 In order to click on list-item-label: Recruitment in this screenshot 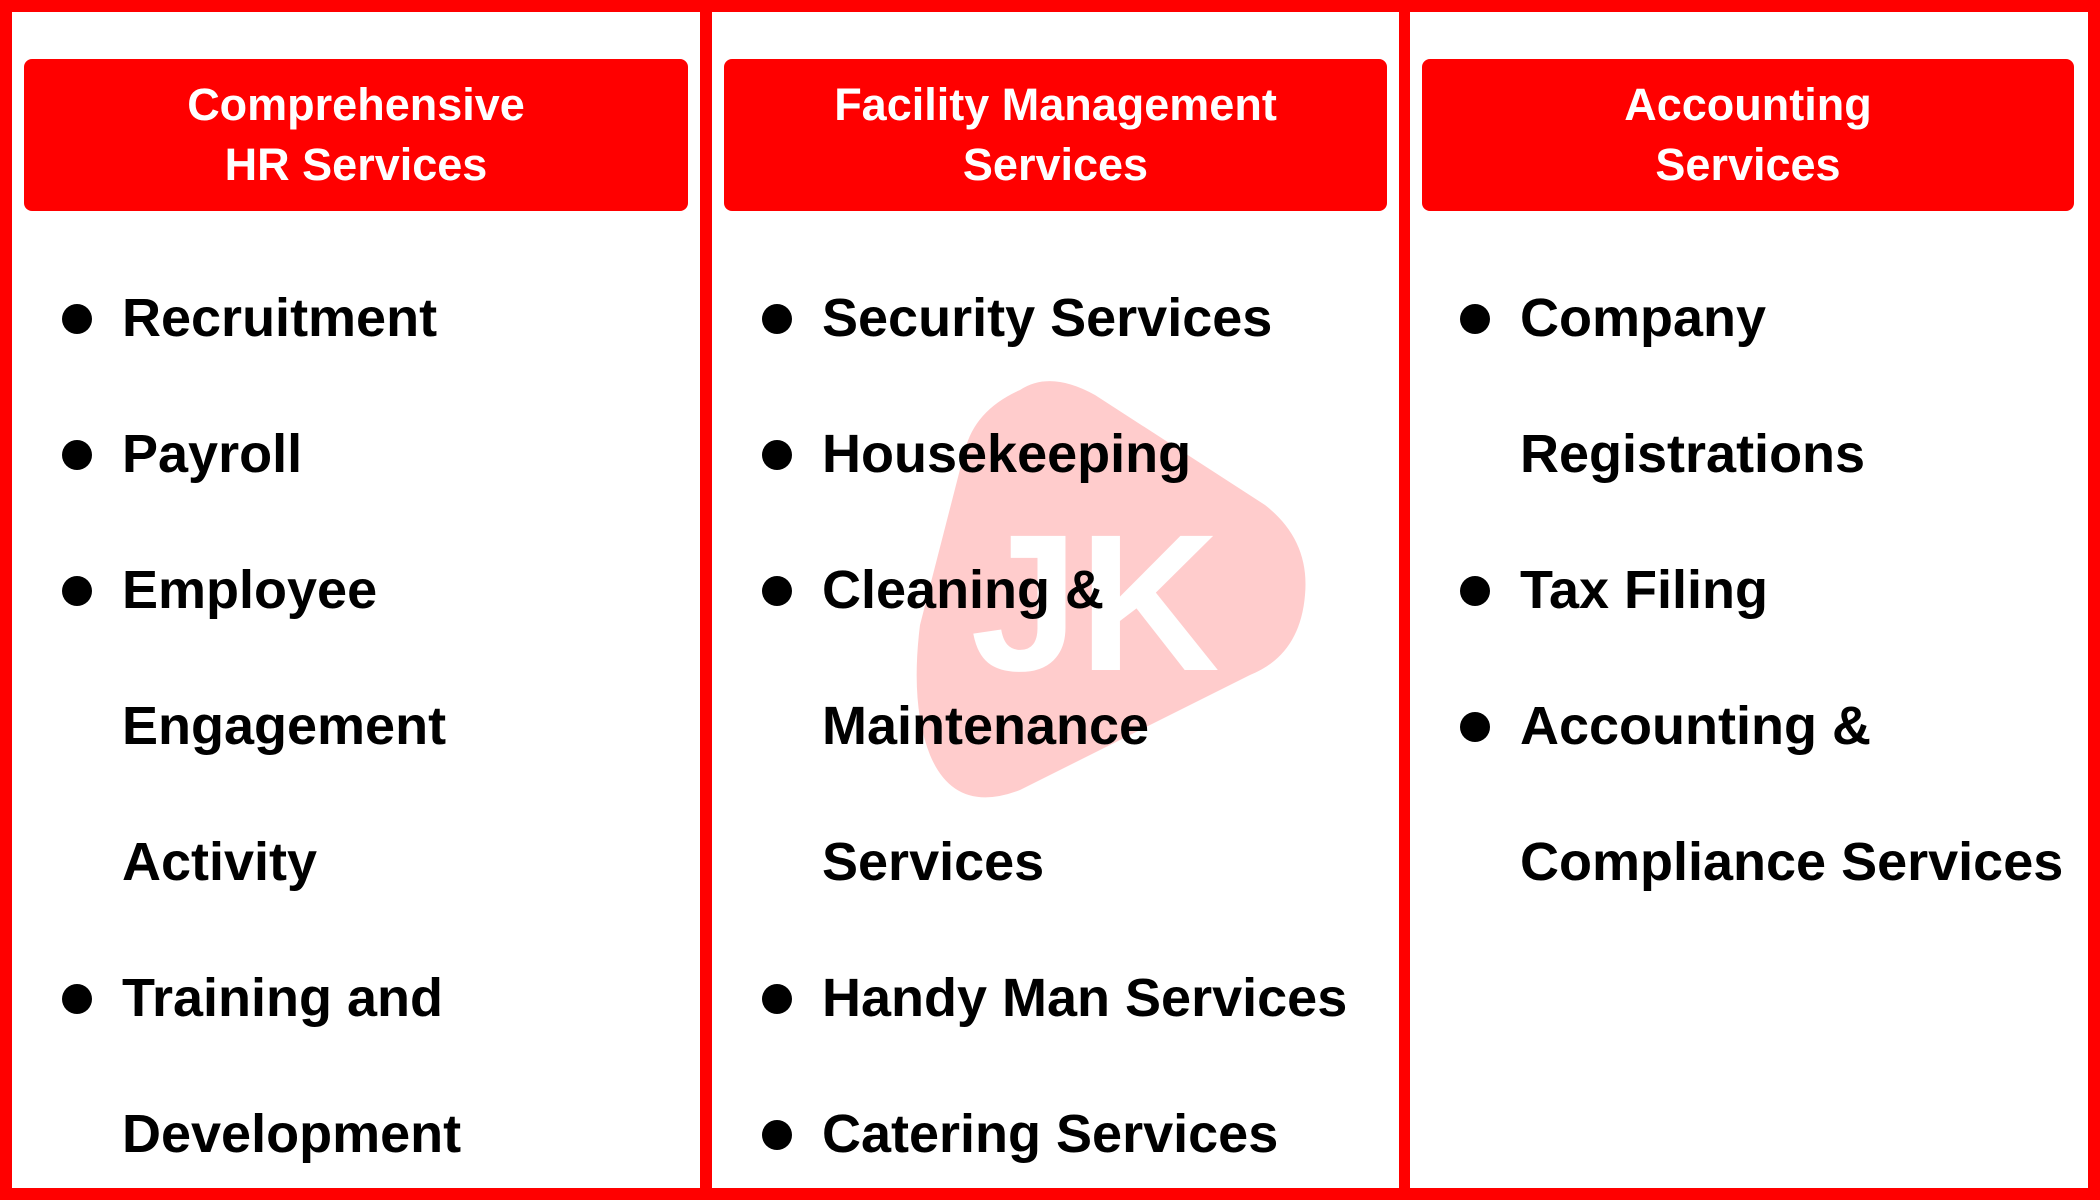, I will do `click(280, 318)`.